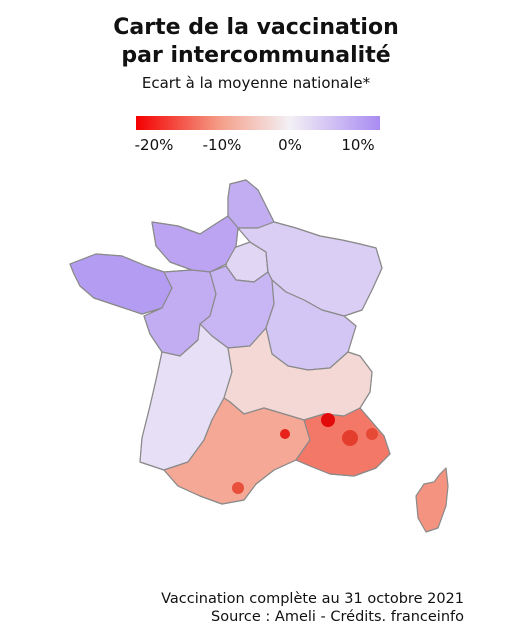 The width and height of the screenshot is (512, 640). What do you see at coordinates (256, 83) in the screenshot?
I see `map-subtitle: Ecart à la moyenne nationale*` at bounding box center [256, 83].